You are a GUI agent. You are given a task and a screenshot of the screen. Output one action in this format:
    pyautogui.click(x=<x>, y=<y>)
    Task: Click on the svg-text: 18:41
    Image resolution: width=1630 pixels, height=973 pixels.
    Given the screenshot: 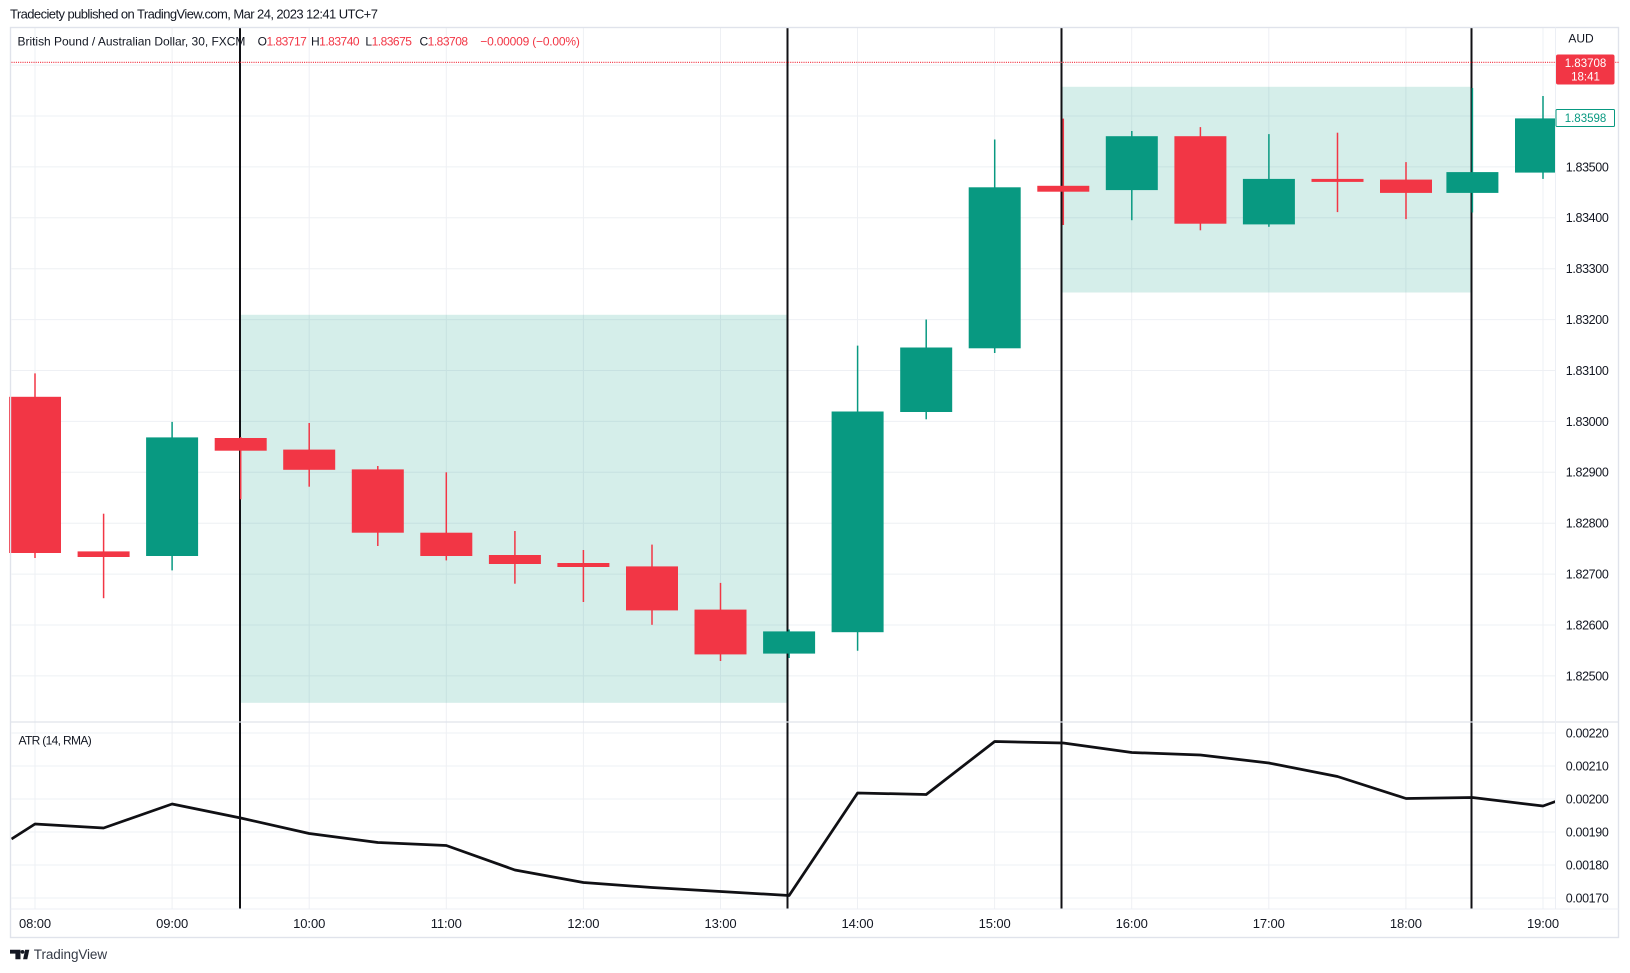 What is the action you would take?
    pyautogui.click(x=1585, y=77)
    